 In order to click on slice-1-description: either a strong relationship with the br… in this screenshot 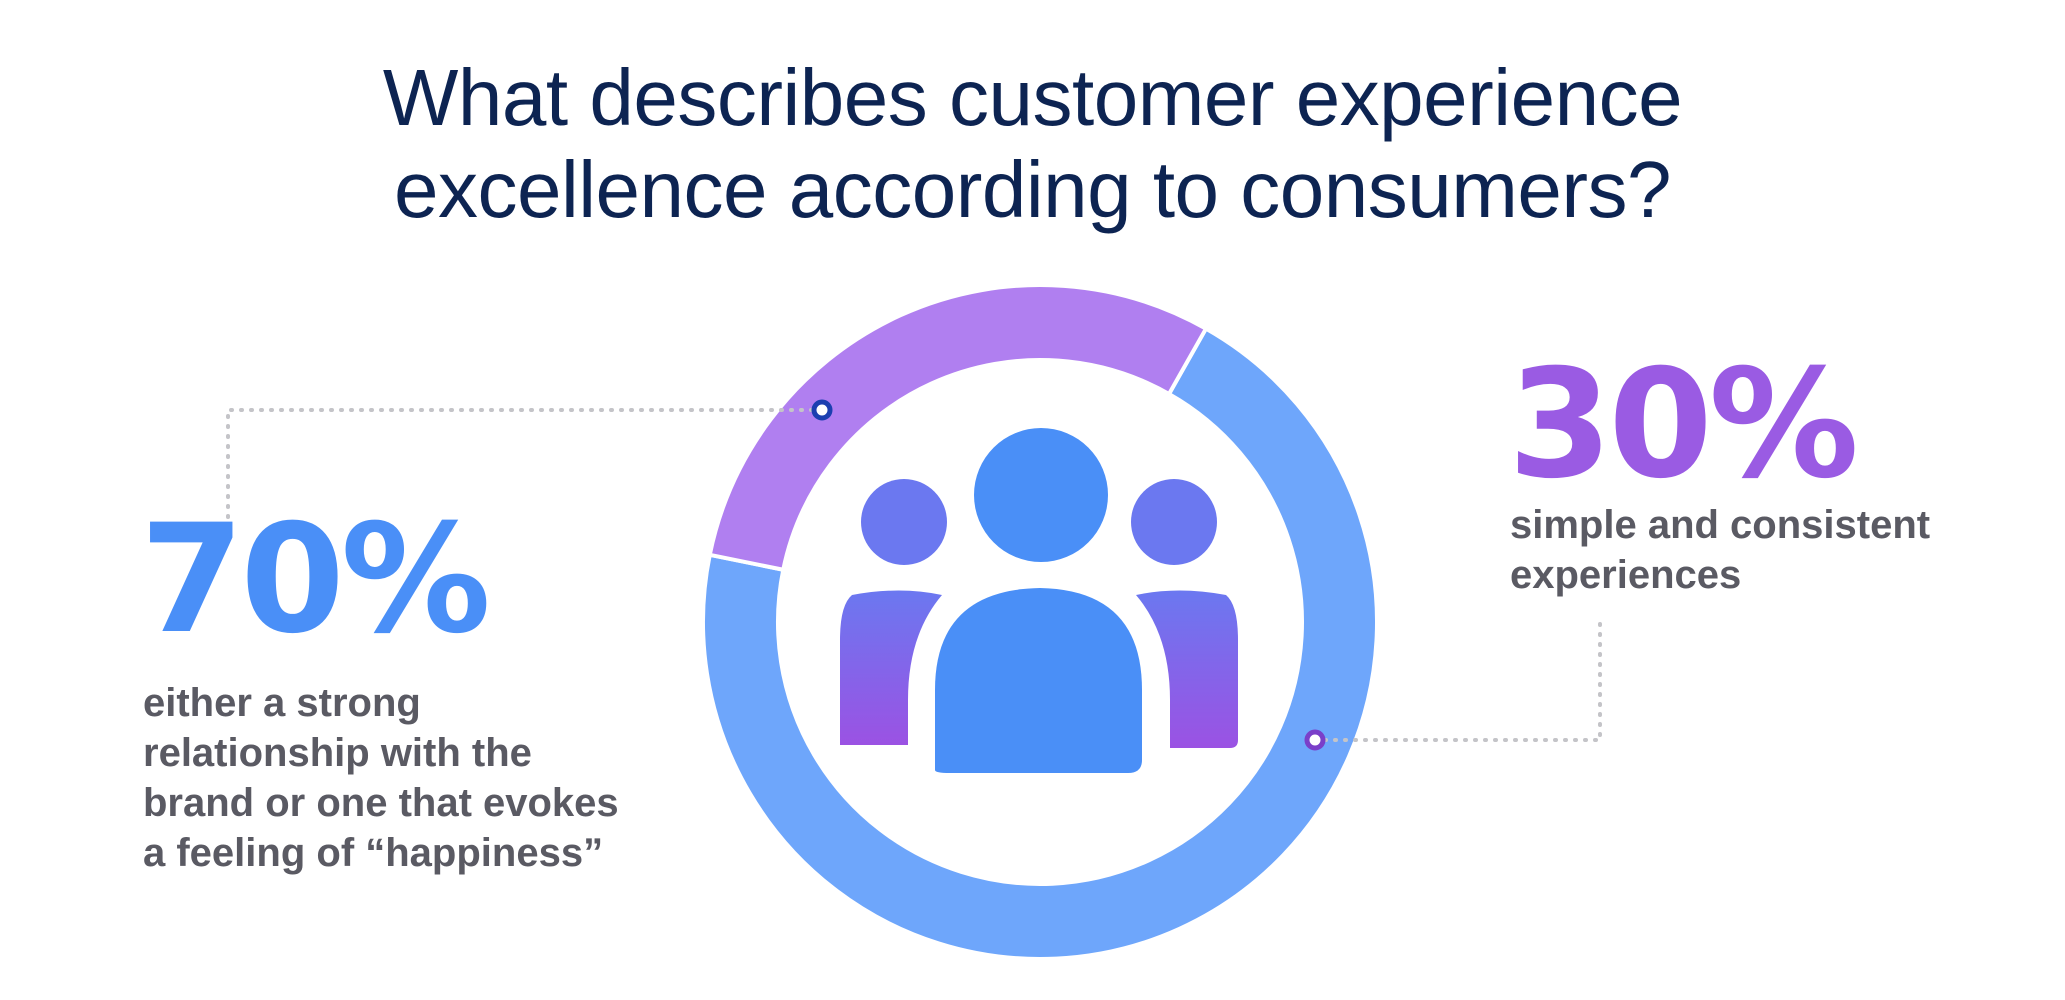, I will do `click(403, 778)`.